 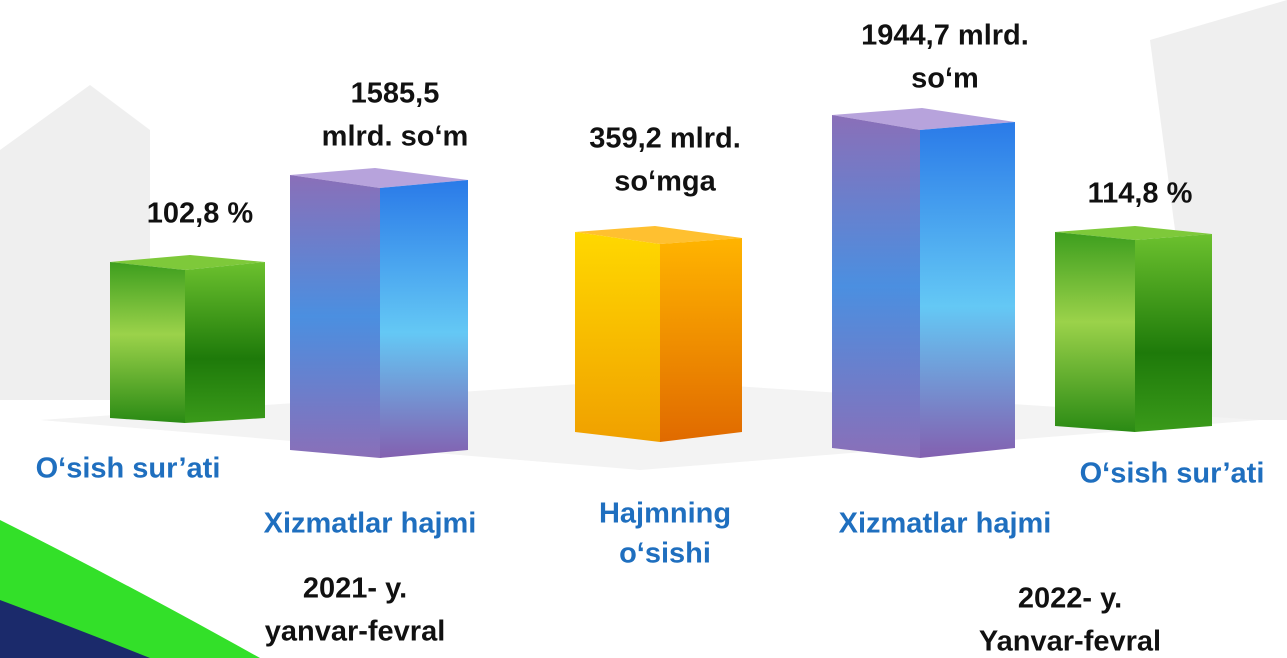 What do you see at coordinates (1070, 599) in the screenshot?
I see `period-label: 2022- y.` at bounding box center [1070, 599].